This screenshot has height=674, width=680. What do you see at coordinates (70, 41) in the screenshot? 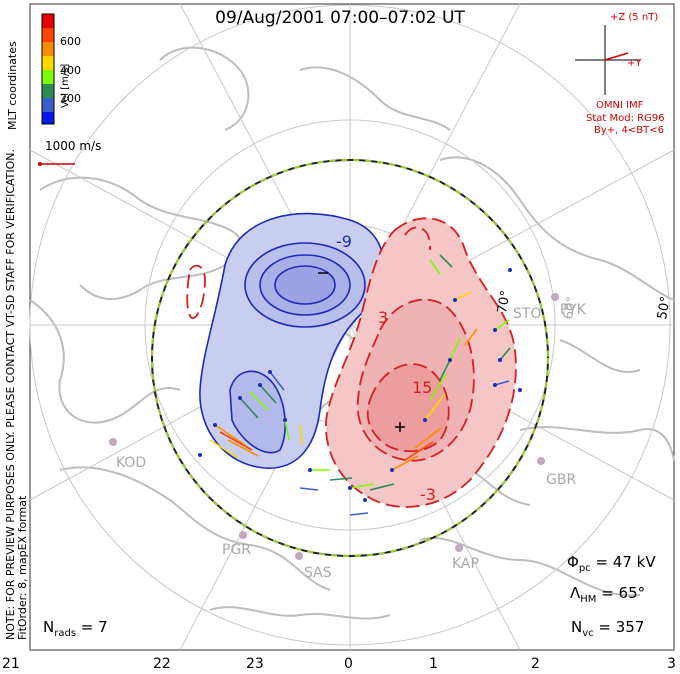
I see `colorbar-tick-600: 600` at bounding box center [70, 41].